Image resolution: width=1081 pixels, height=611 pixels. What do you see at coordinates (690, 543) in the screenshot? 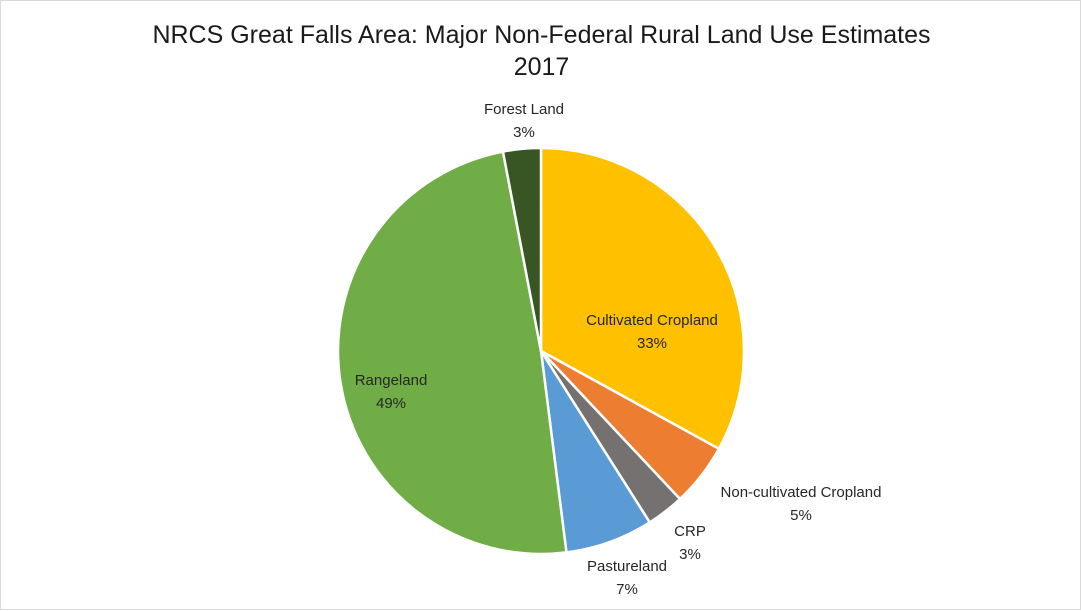
I see `data-label-crp: CRP 3%` at bounding box center [690, 543].